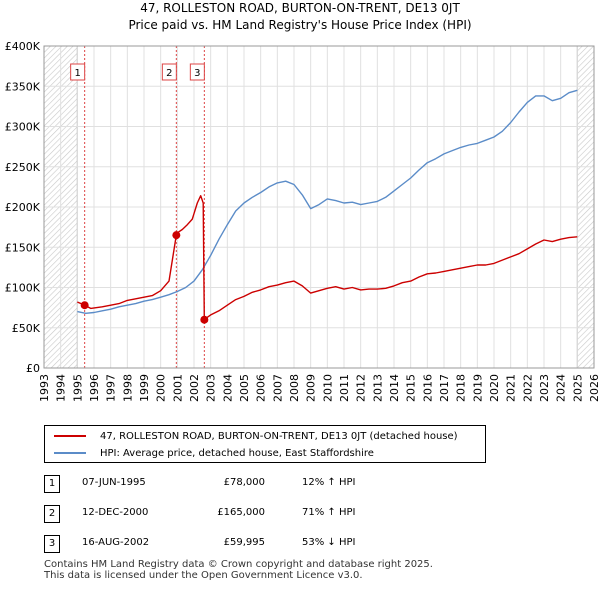 The image size is (600, 590). I want to click on sale-date: 07-JUN-1995, so click(114, 482).